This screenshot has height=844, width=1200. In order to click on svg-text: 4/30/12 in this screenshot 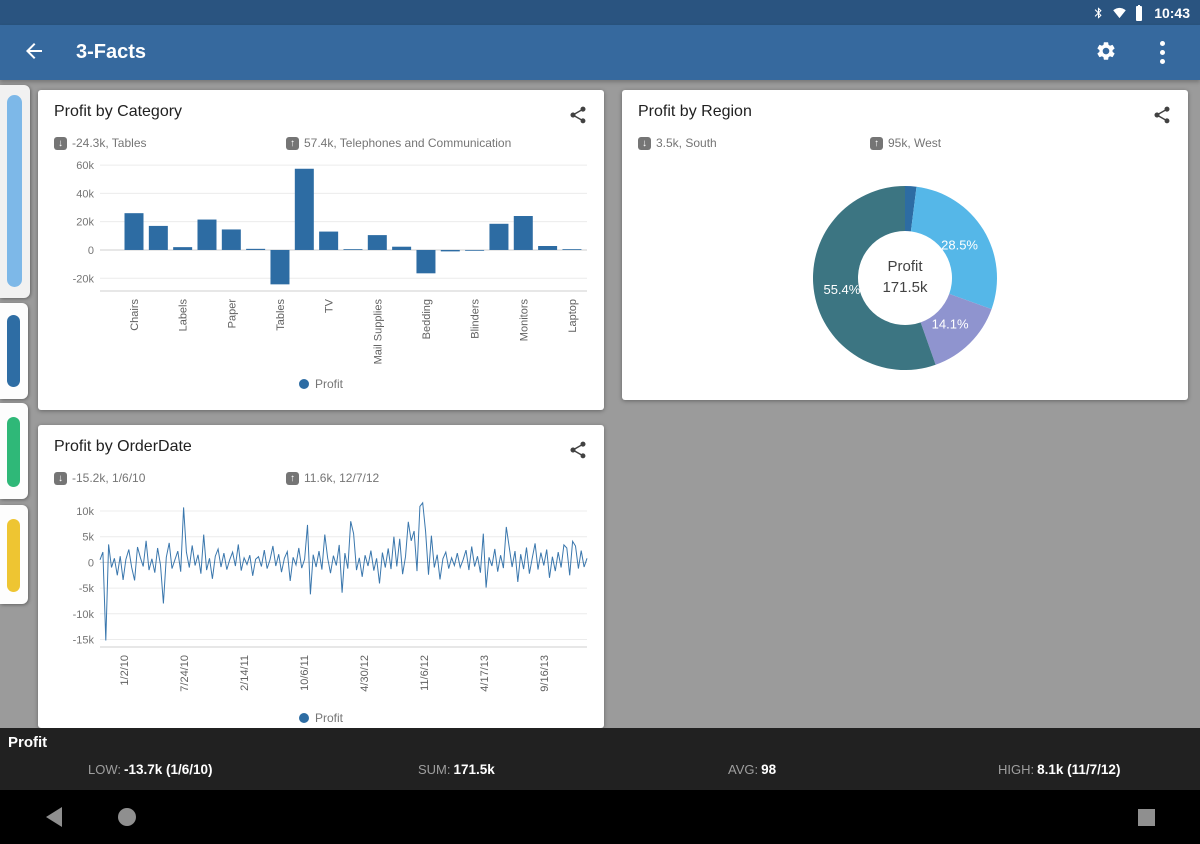, I will do `click(365, 673)`.